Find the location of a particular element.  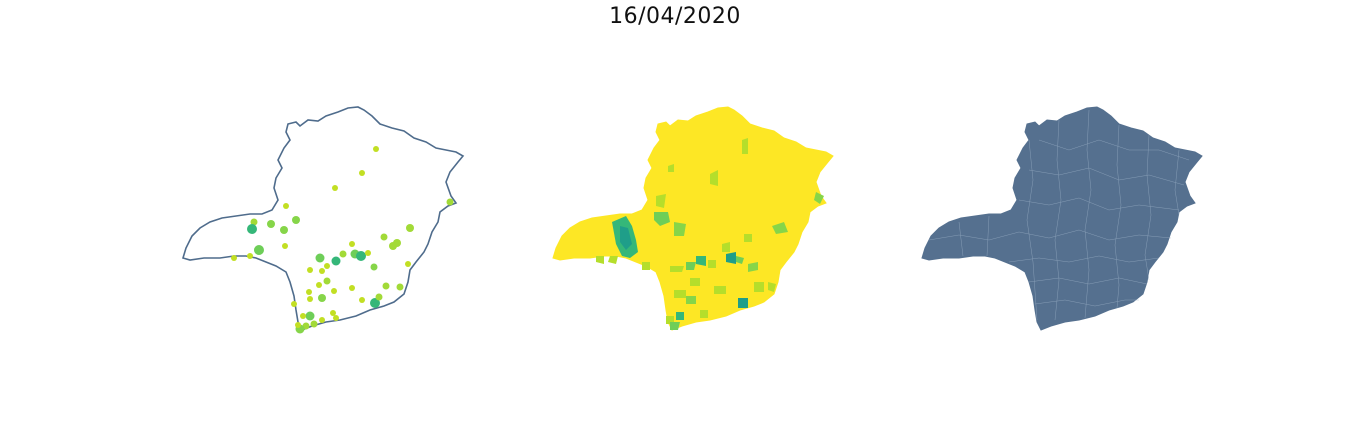

case-bubbles is located at coordinates (342, 240).